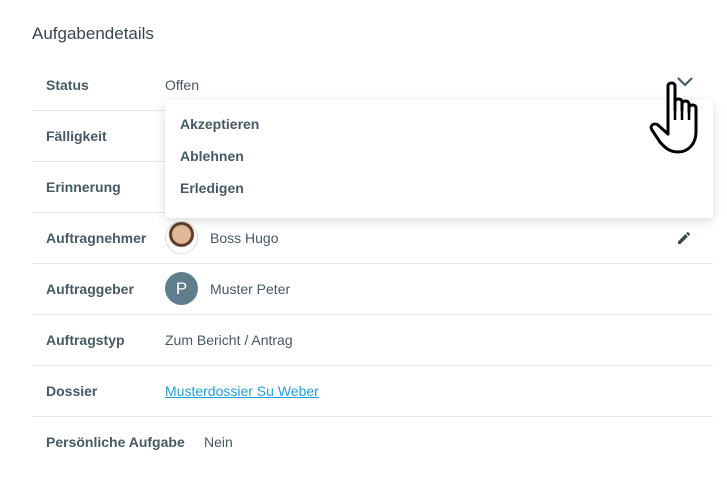 The image size is (727, 479). What do you see at coordinates (220, 124) in the screenshot?
I see `option-akzeptieren: Akzeptieren` at bounding box center [220, 124].